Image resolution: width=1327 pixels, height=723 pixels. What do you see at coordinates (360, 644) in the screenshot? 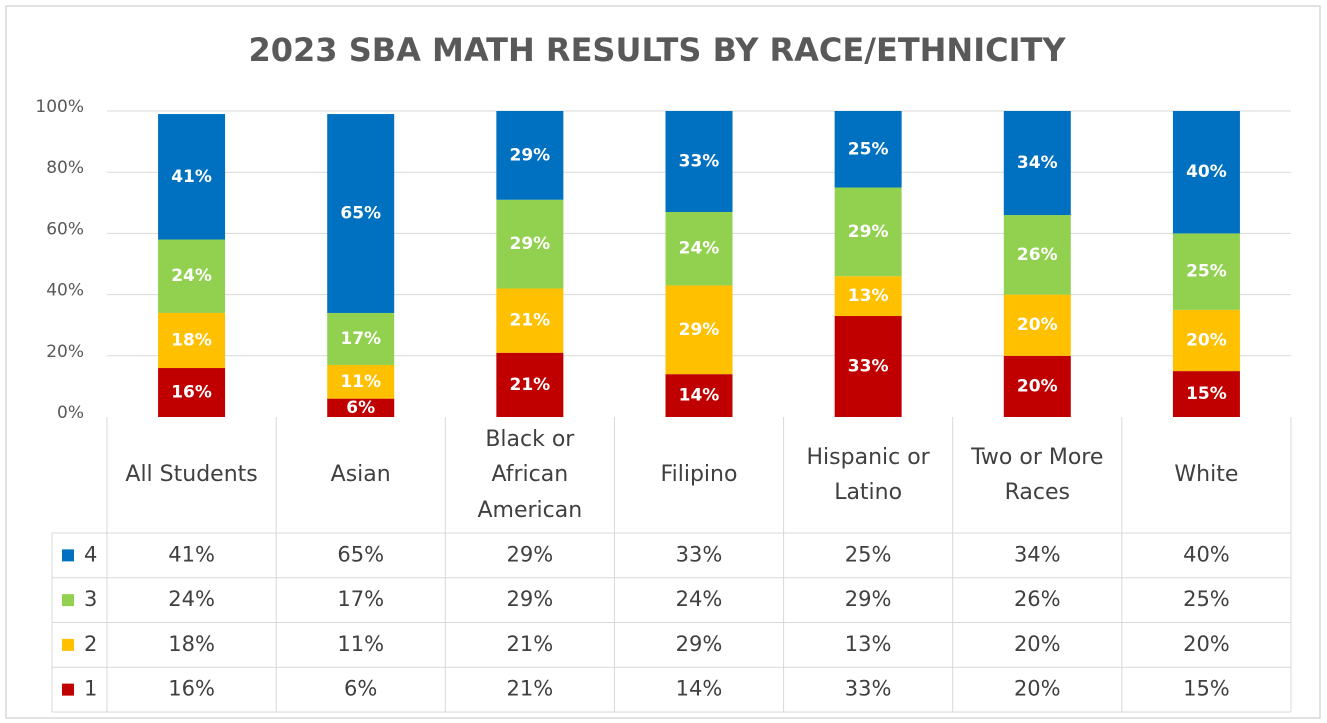
I see `table-value: 11%` at bounding box center [360, 644].